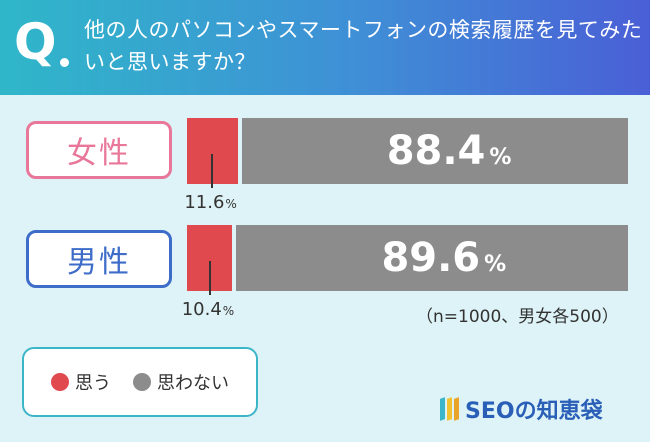 The image size is (650, 442). I want to click on value-yes-number: 10.4, so click(201, 309).